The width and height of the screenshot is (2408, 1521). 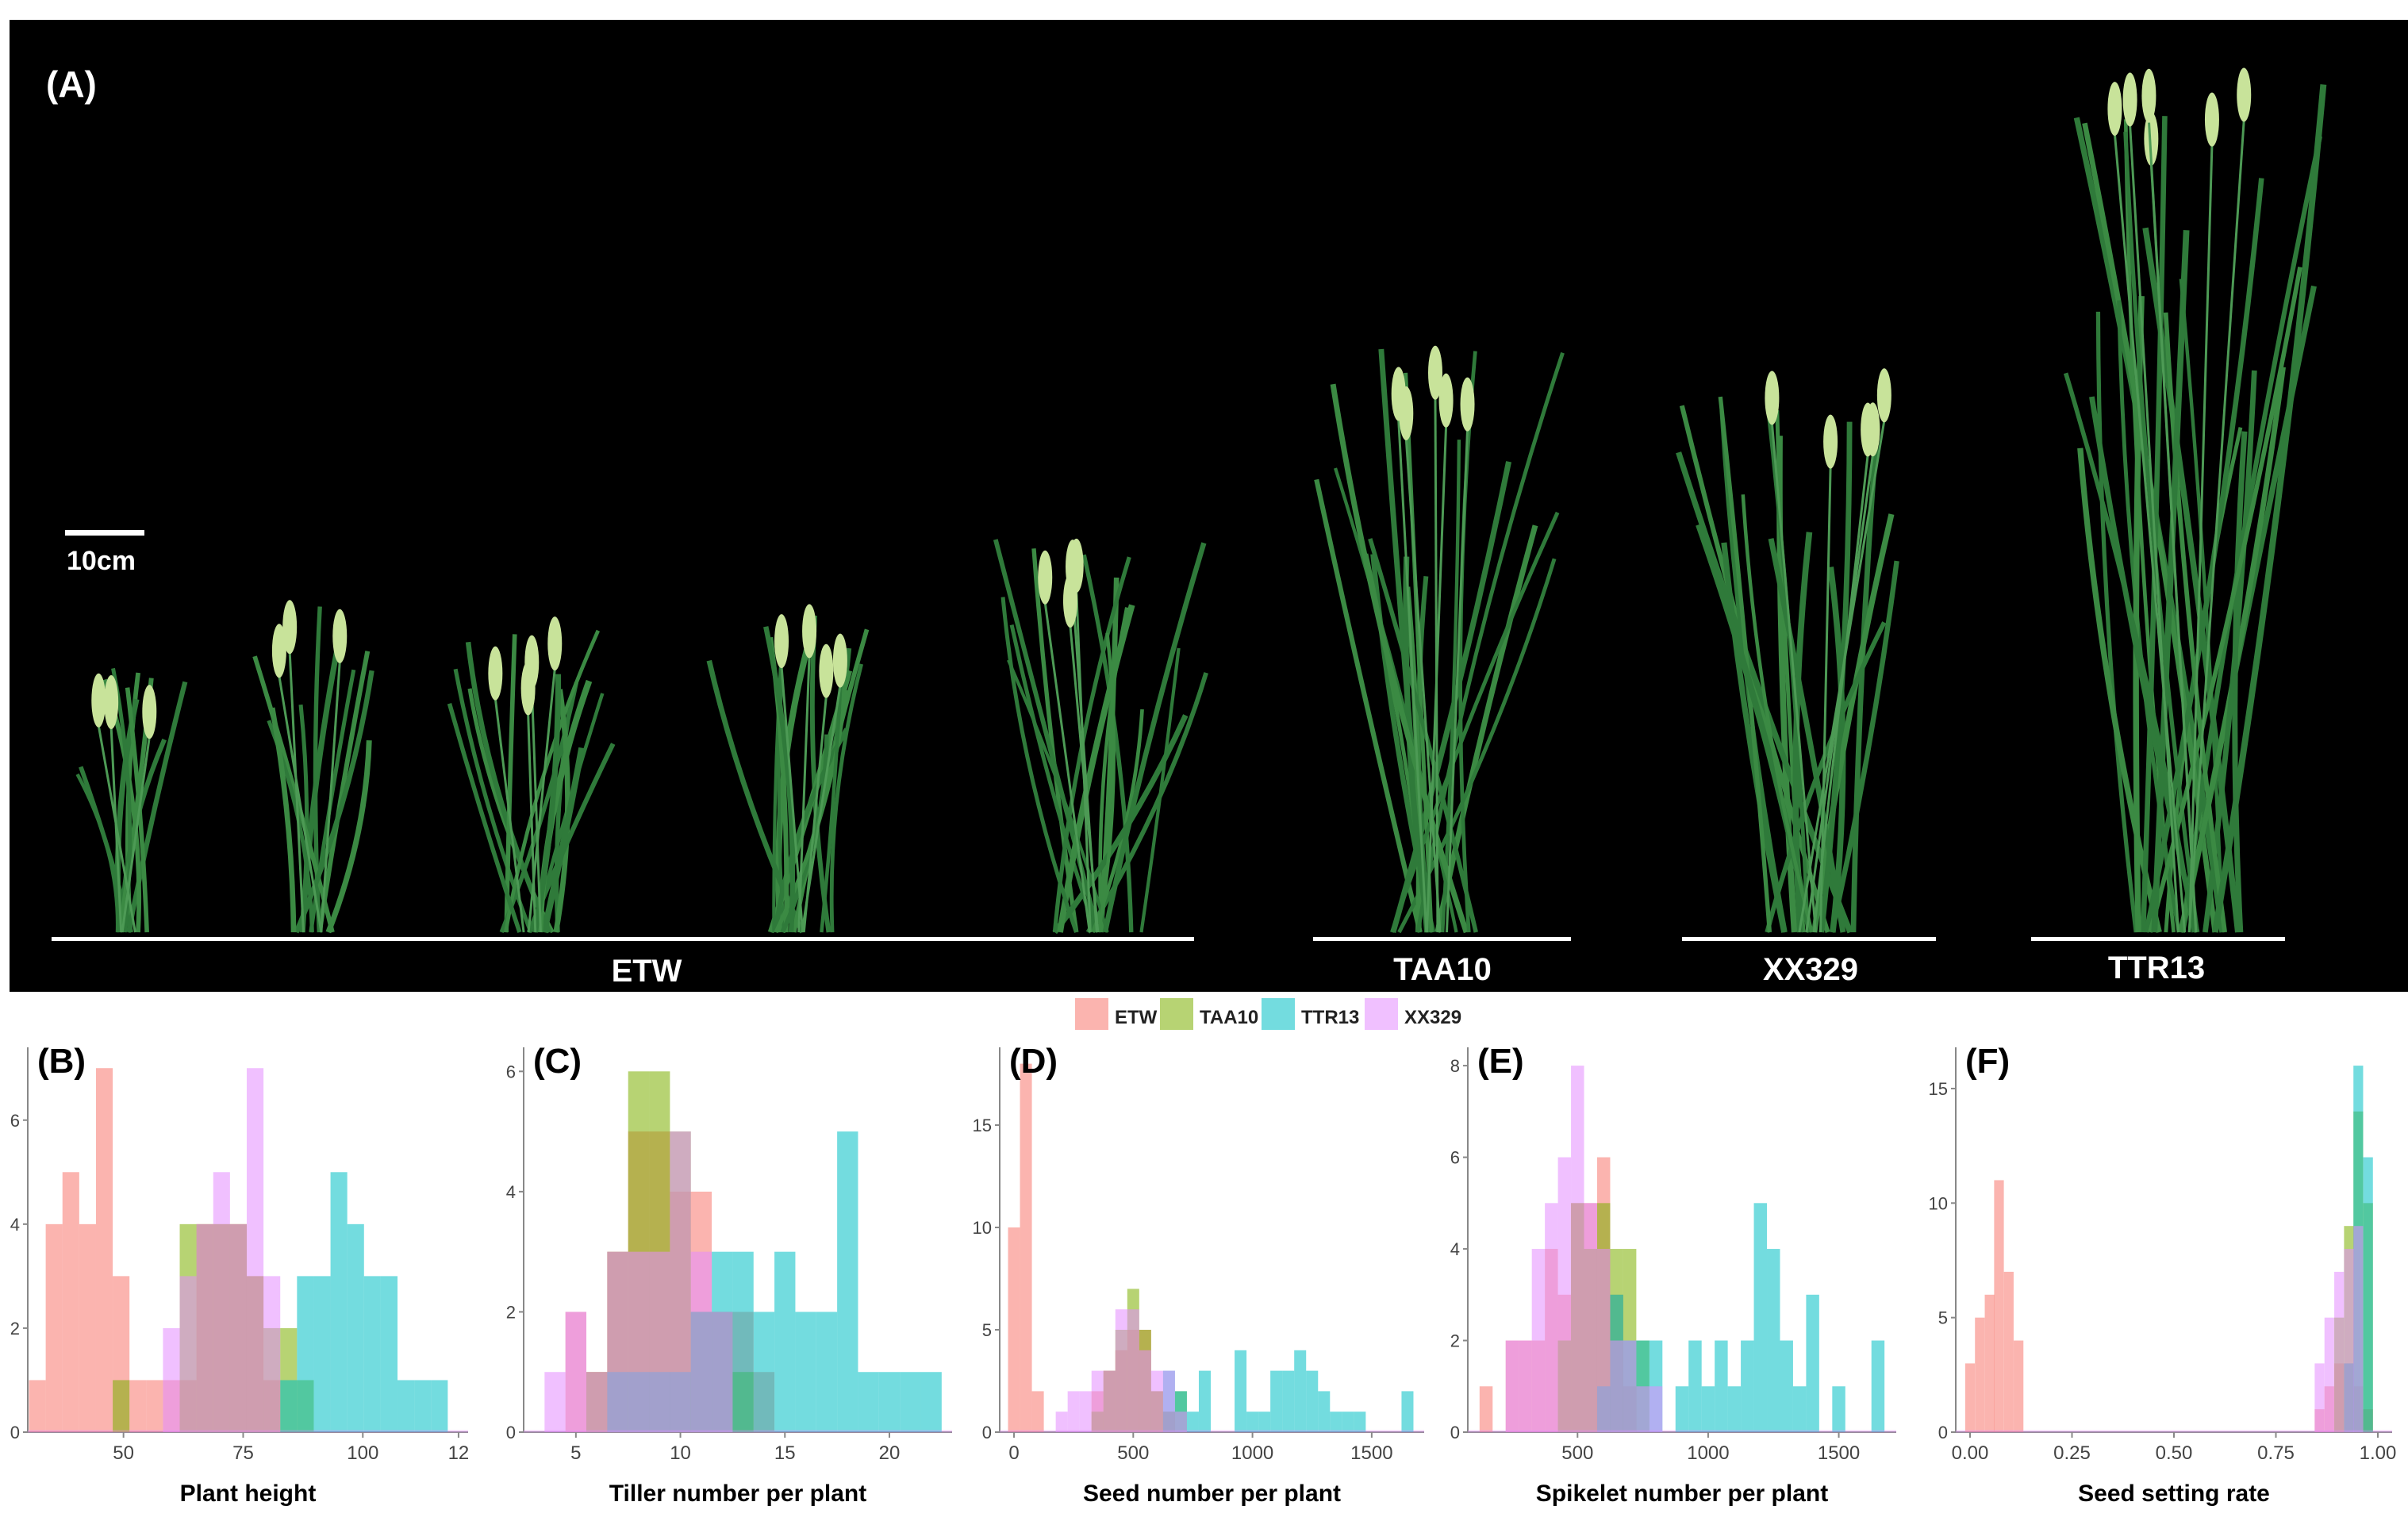 I want to click on panel-label: (D), so click(x=1034, y=1061).